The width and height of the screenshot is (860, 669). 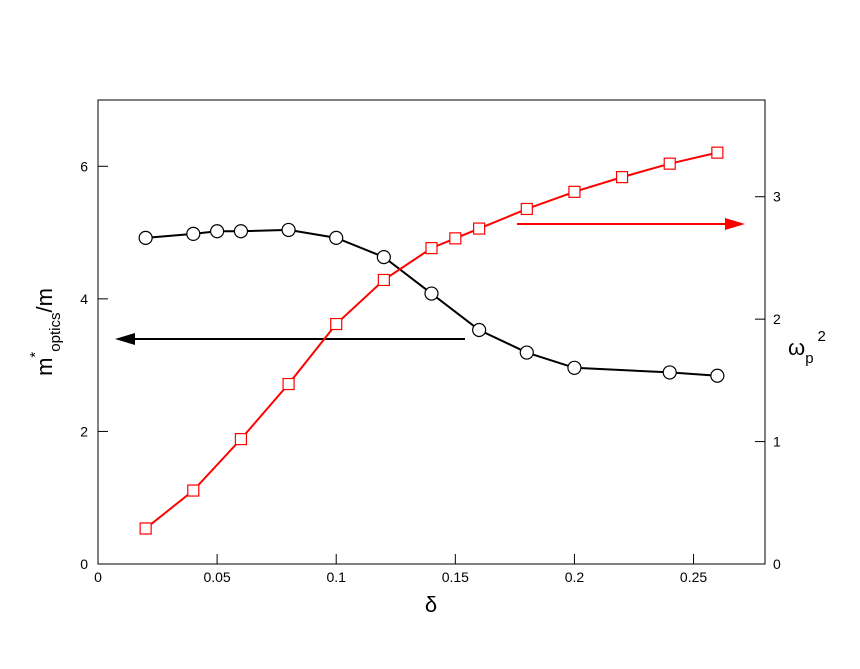 What do you see at coordinates (98, 577) in the screenshot?
I see `x-tick-label: 0` at bounding box center [98, 577].